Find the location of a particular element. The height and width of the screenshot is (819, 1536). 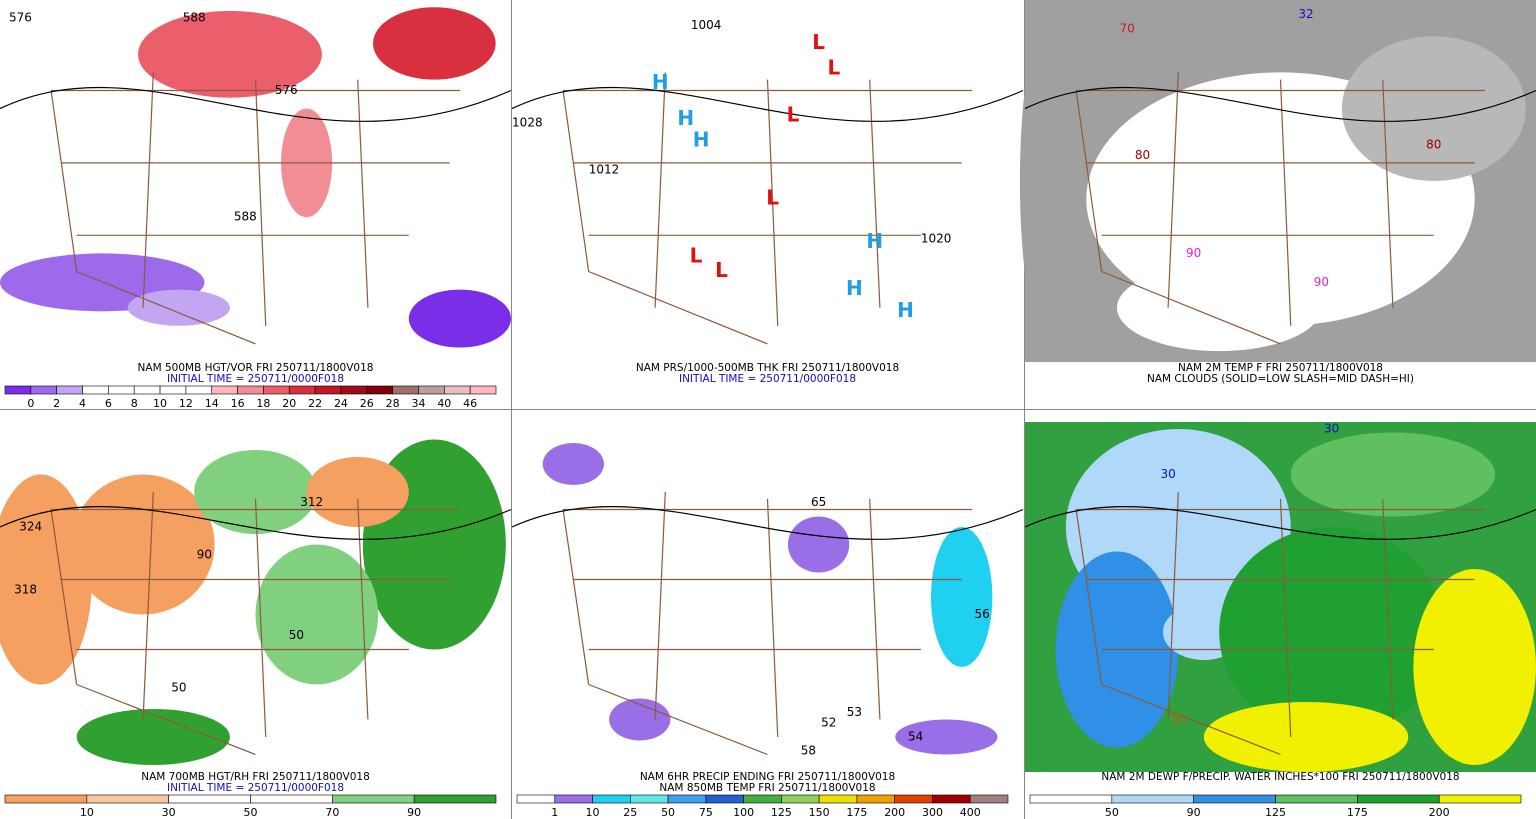

colorbar-label: 100 is located at coordinates (743, 812).